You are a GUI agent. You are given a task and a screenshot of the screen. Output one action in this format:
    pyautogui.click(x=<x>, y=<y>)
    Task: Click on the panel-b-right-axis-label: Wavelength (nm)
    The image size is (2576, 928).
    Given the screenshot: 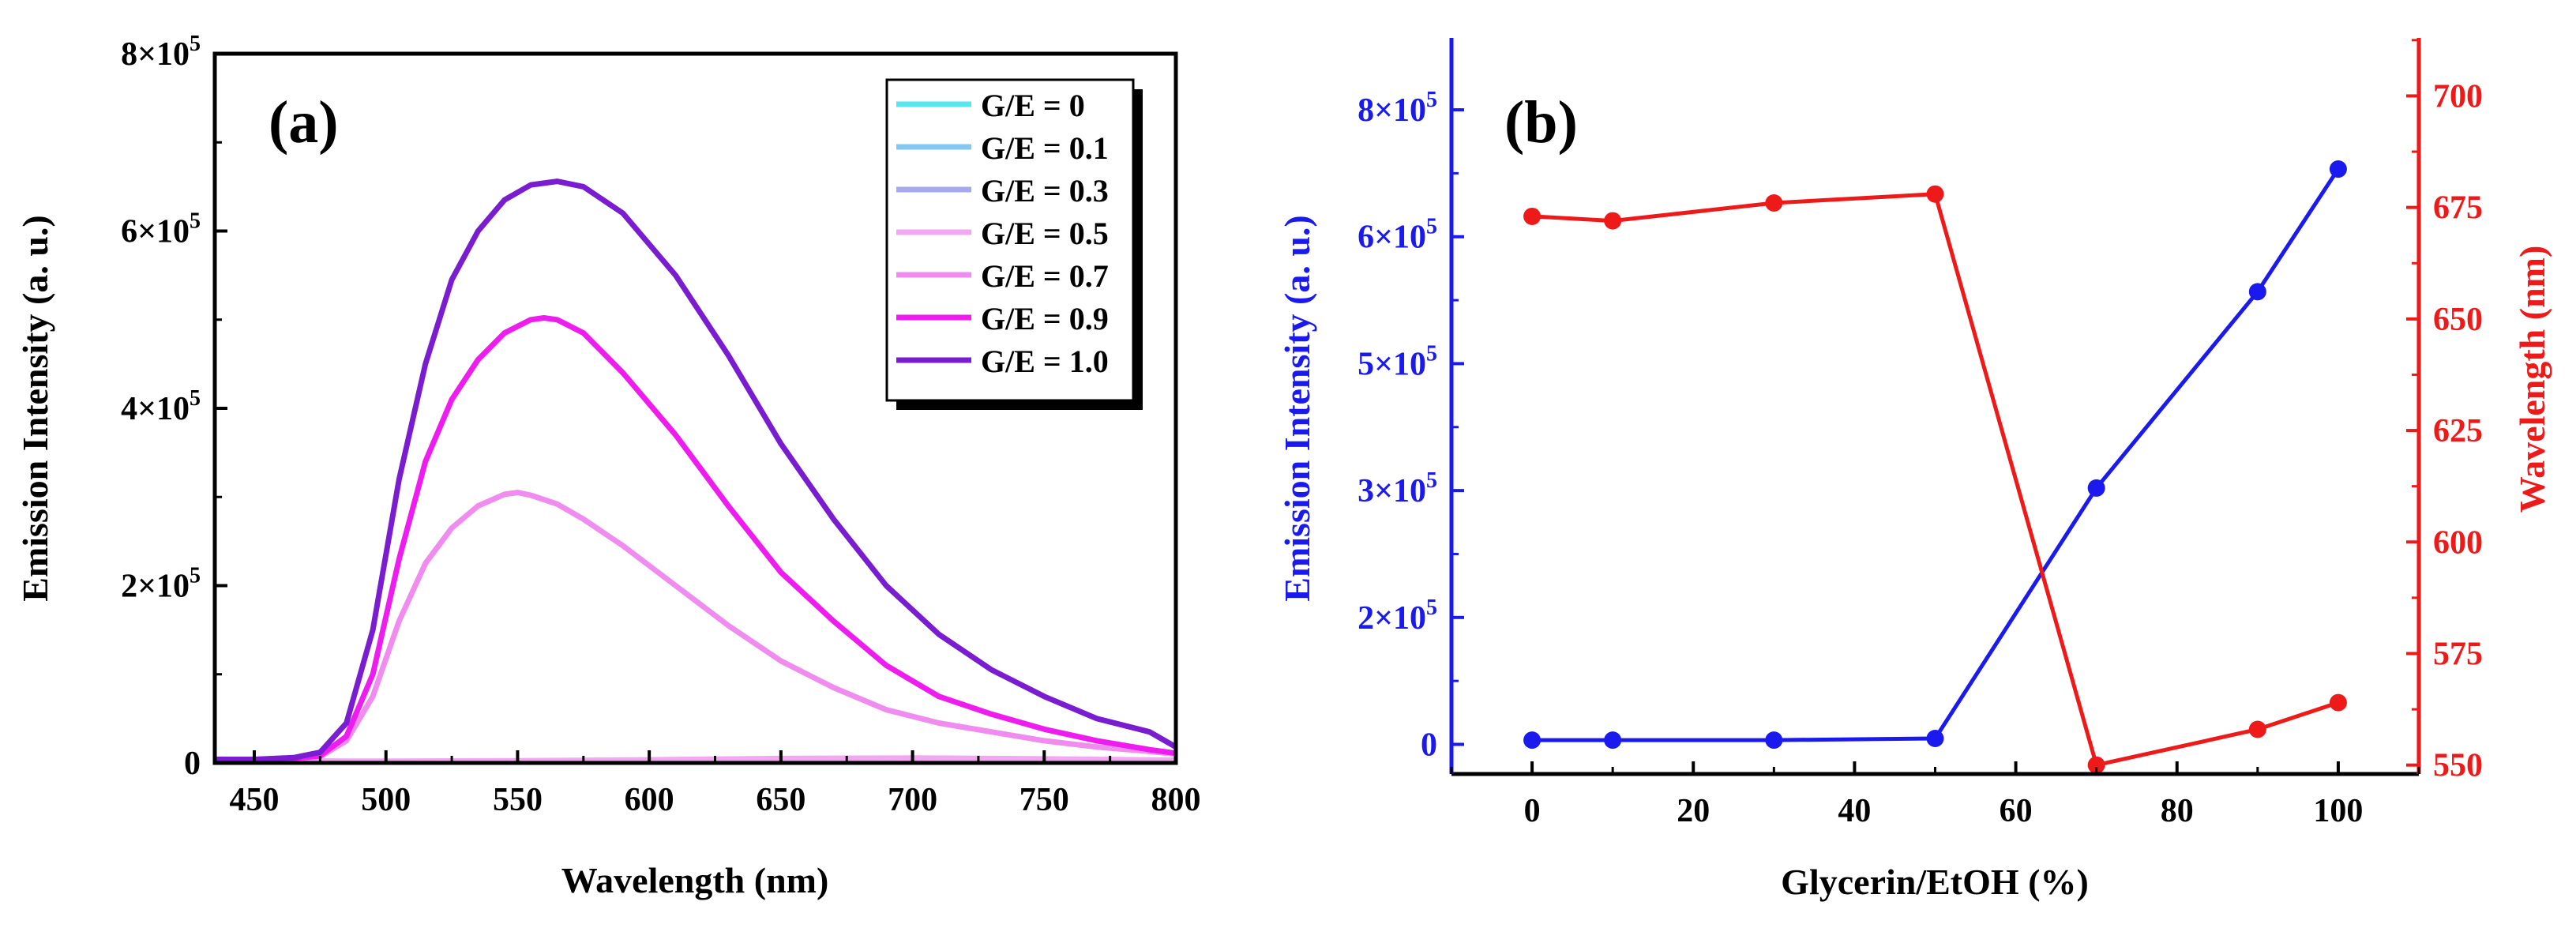 What is the action you would take?
    pyautogui.click(x=2532, y=379)
    